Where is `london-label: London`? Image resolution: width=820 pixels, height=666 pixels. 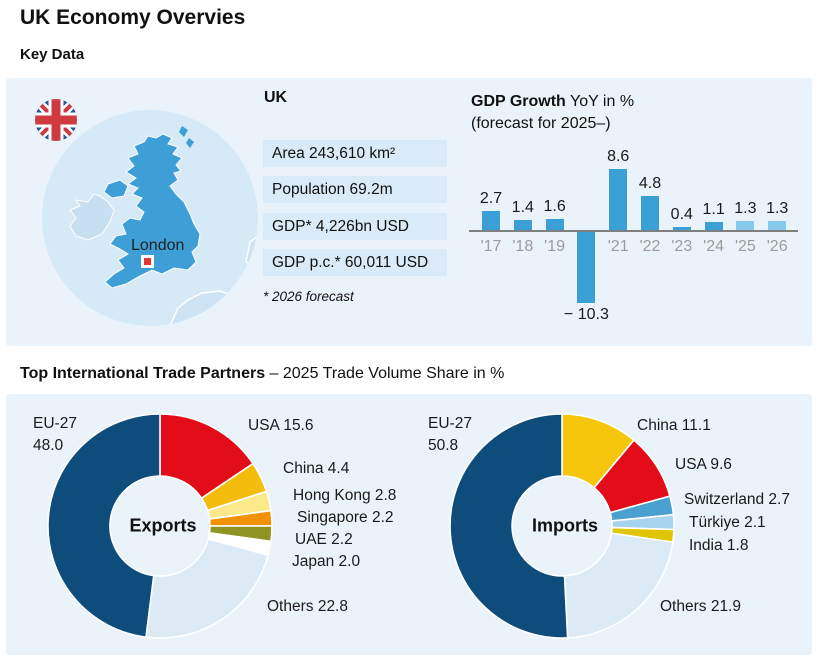
london-label: London is located at coordinates (158, 245).